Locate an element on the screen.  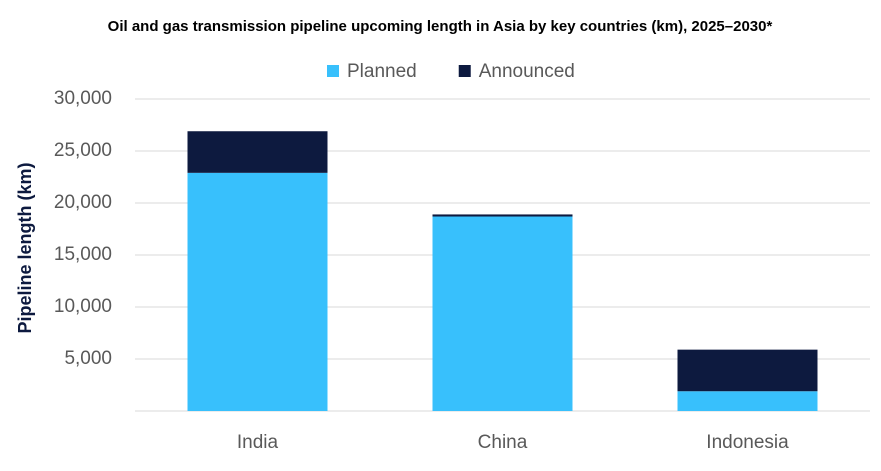
x-tick-label: Indonesia is located at coordinates (747, 442).